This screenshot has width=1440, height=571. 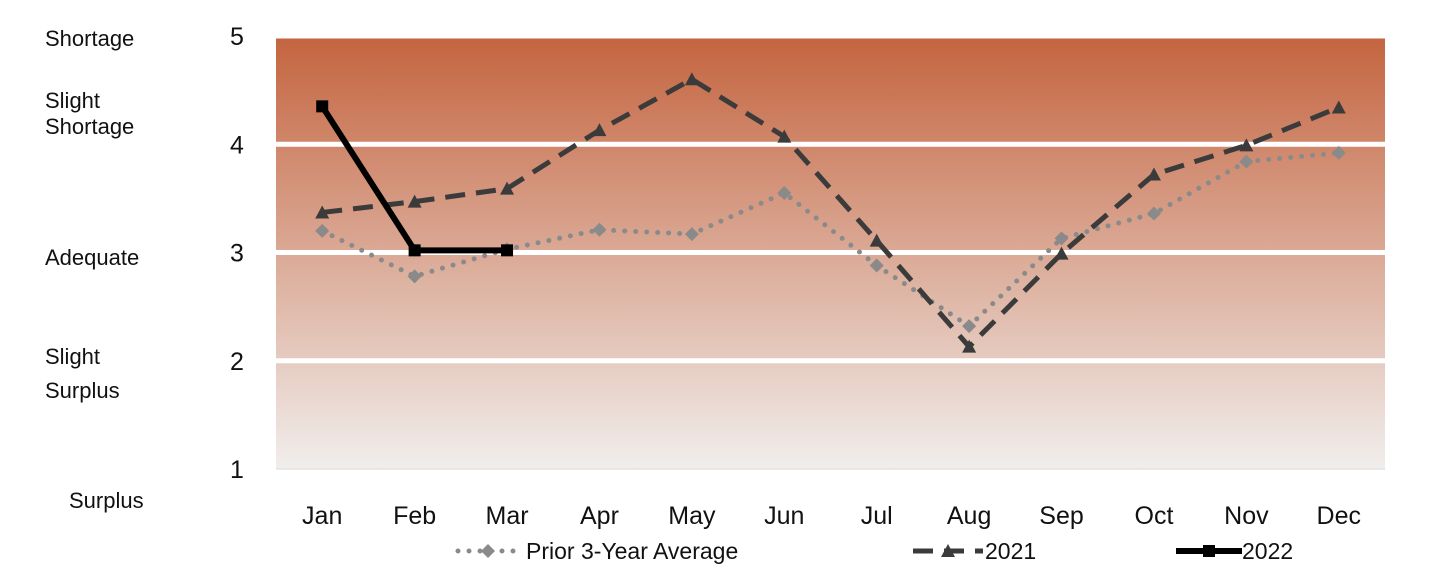 I want to click on y-axis-ticks: 1 2 3 4 5, so click(x=237, y=253).